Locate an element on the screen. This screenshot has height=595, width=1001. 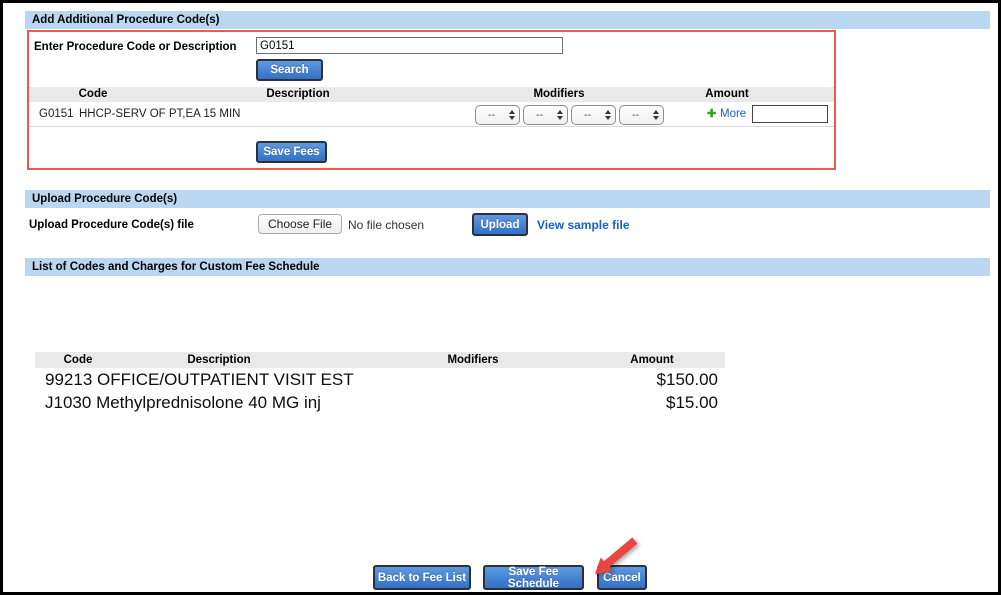
save-fee-schedule-button: Save Fee Schedule is located at coordinates (533, 577).